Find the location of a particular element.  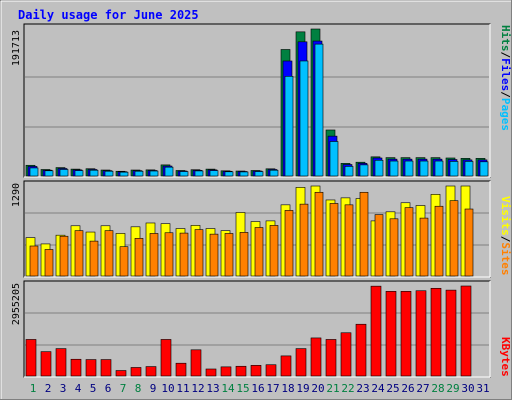

day-label-2: 2 is located at coordinates (48, 388).